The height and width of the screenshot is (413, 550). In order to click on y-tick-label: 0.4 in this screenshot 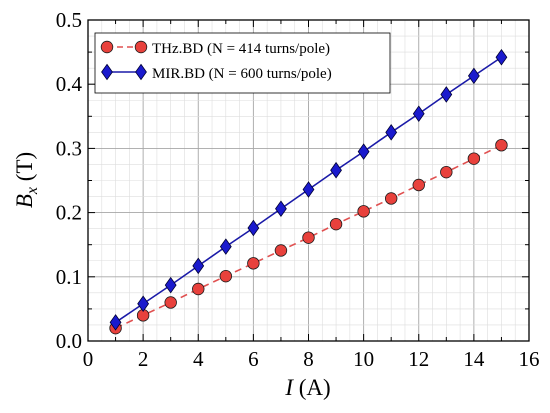, I will do `click(69, 84)`.